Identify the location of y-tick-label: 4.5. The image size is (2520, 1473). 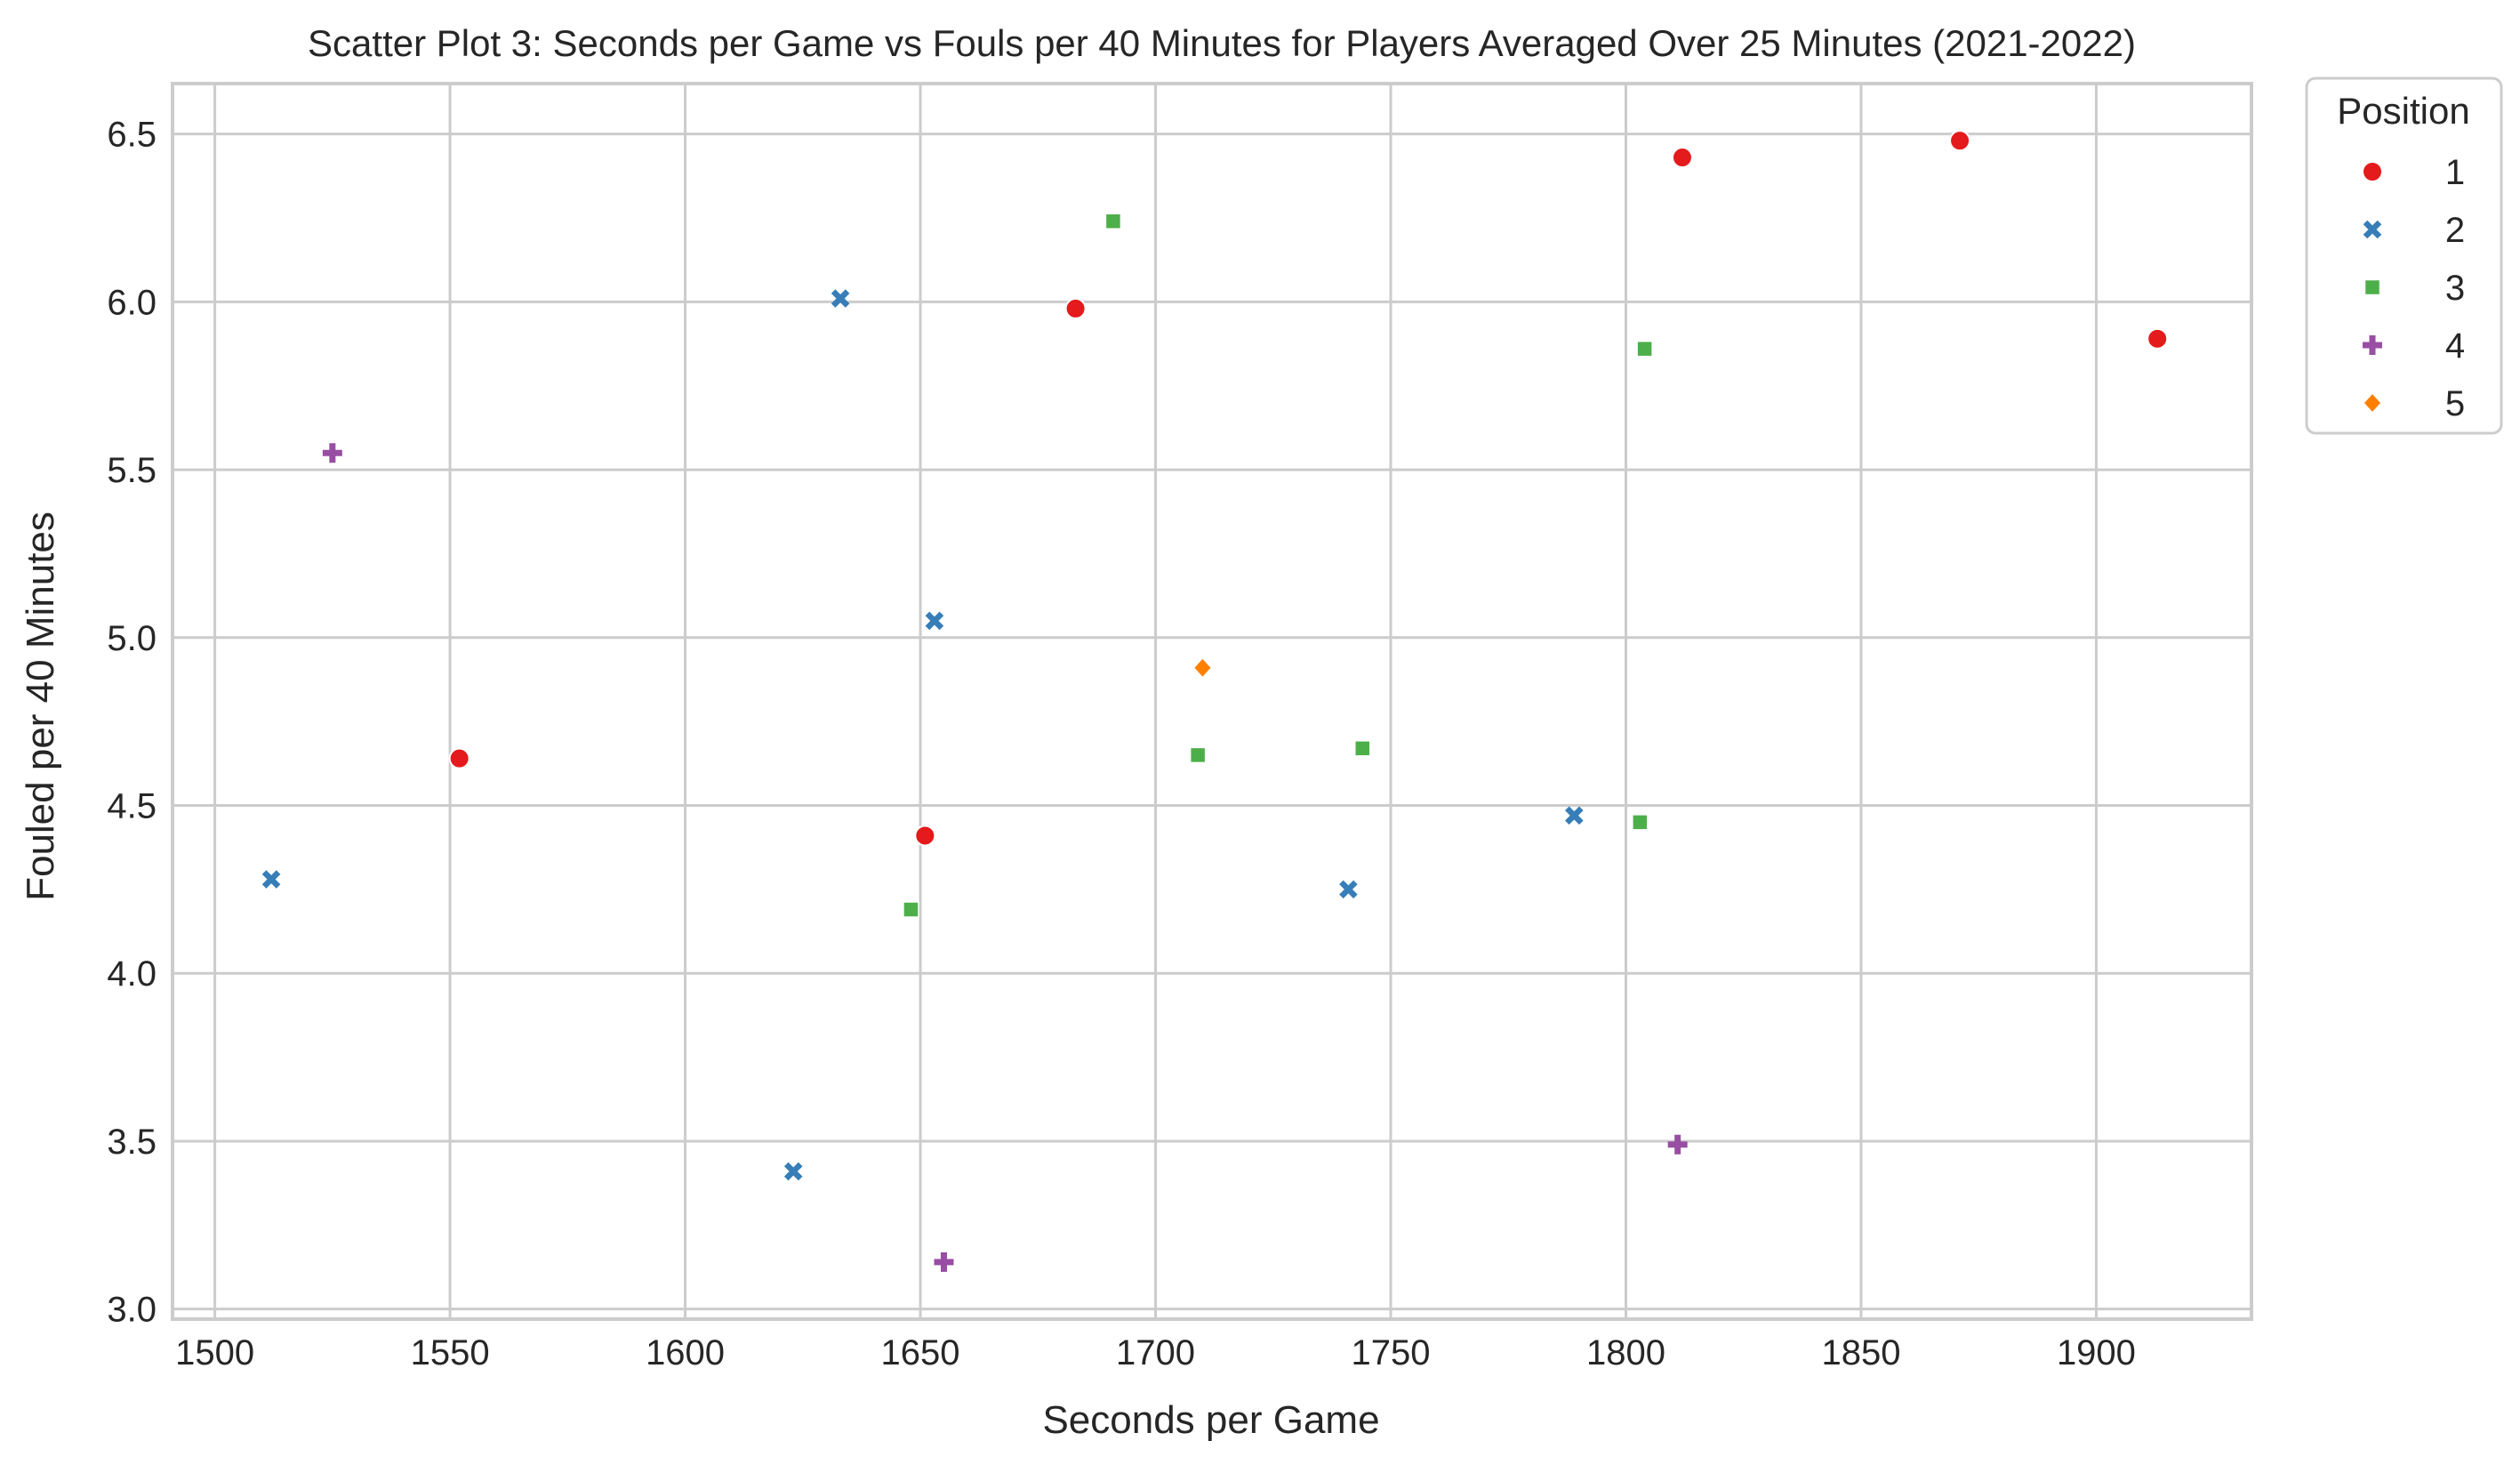
(131, 806).